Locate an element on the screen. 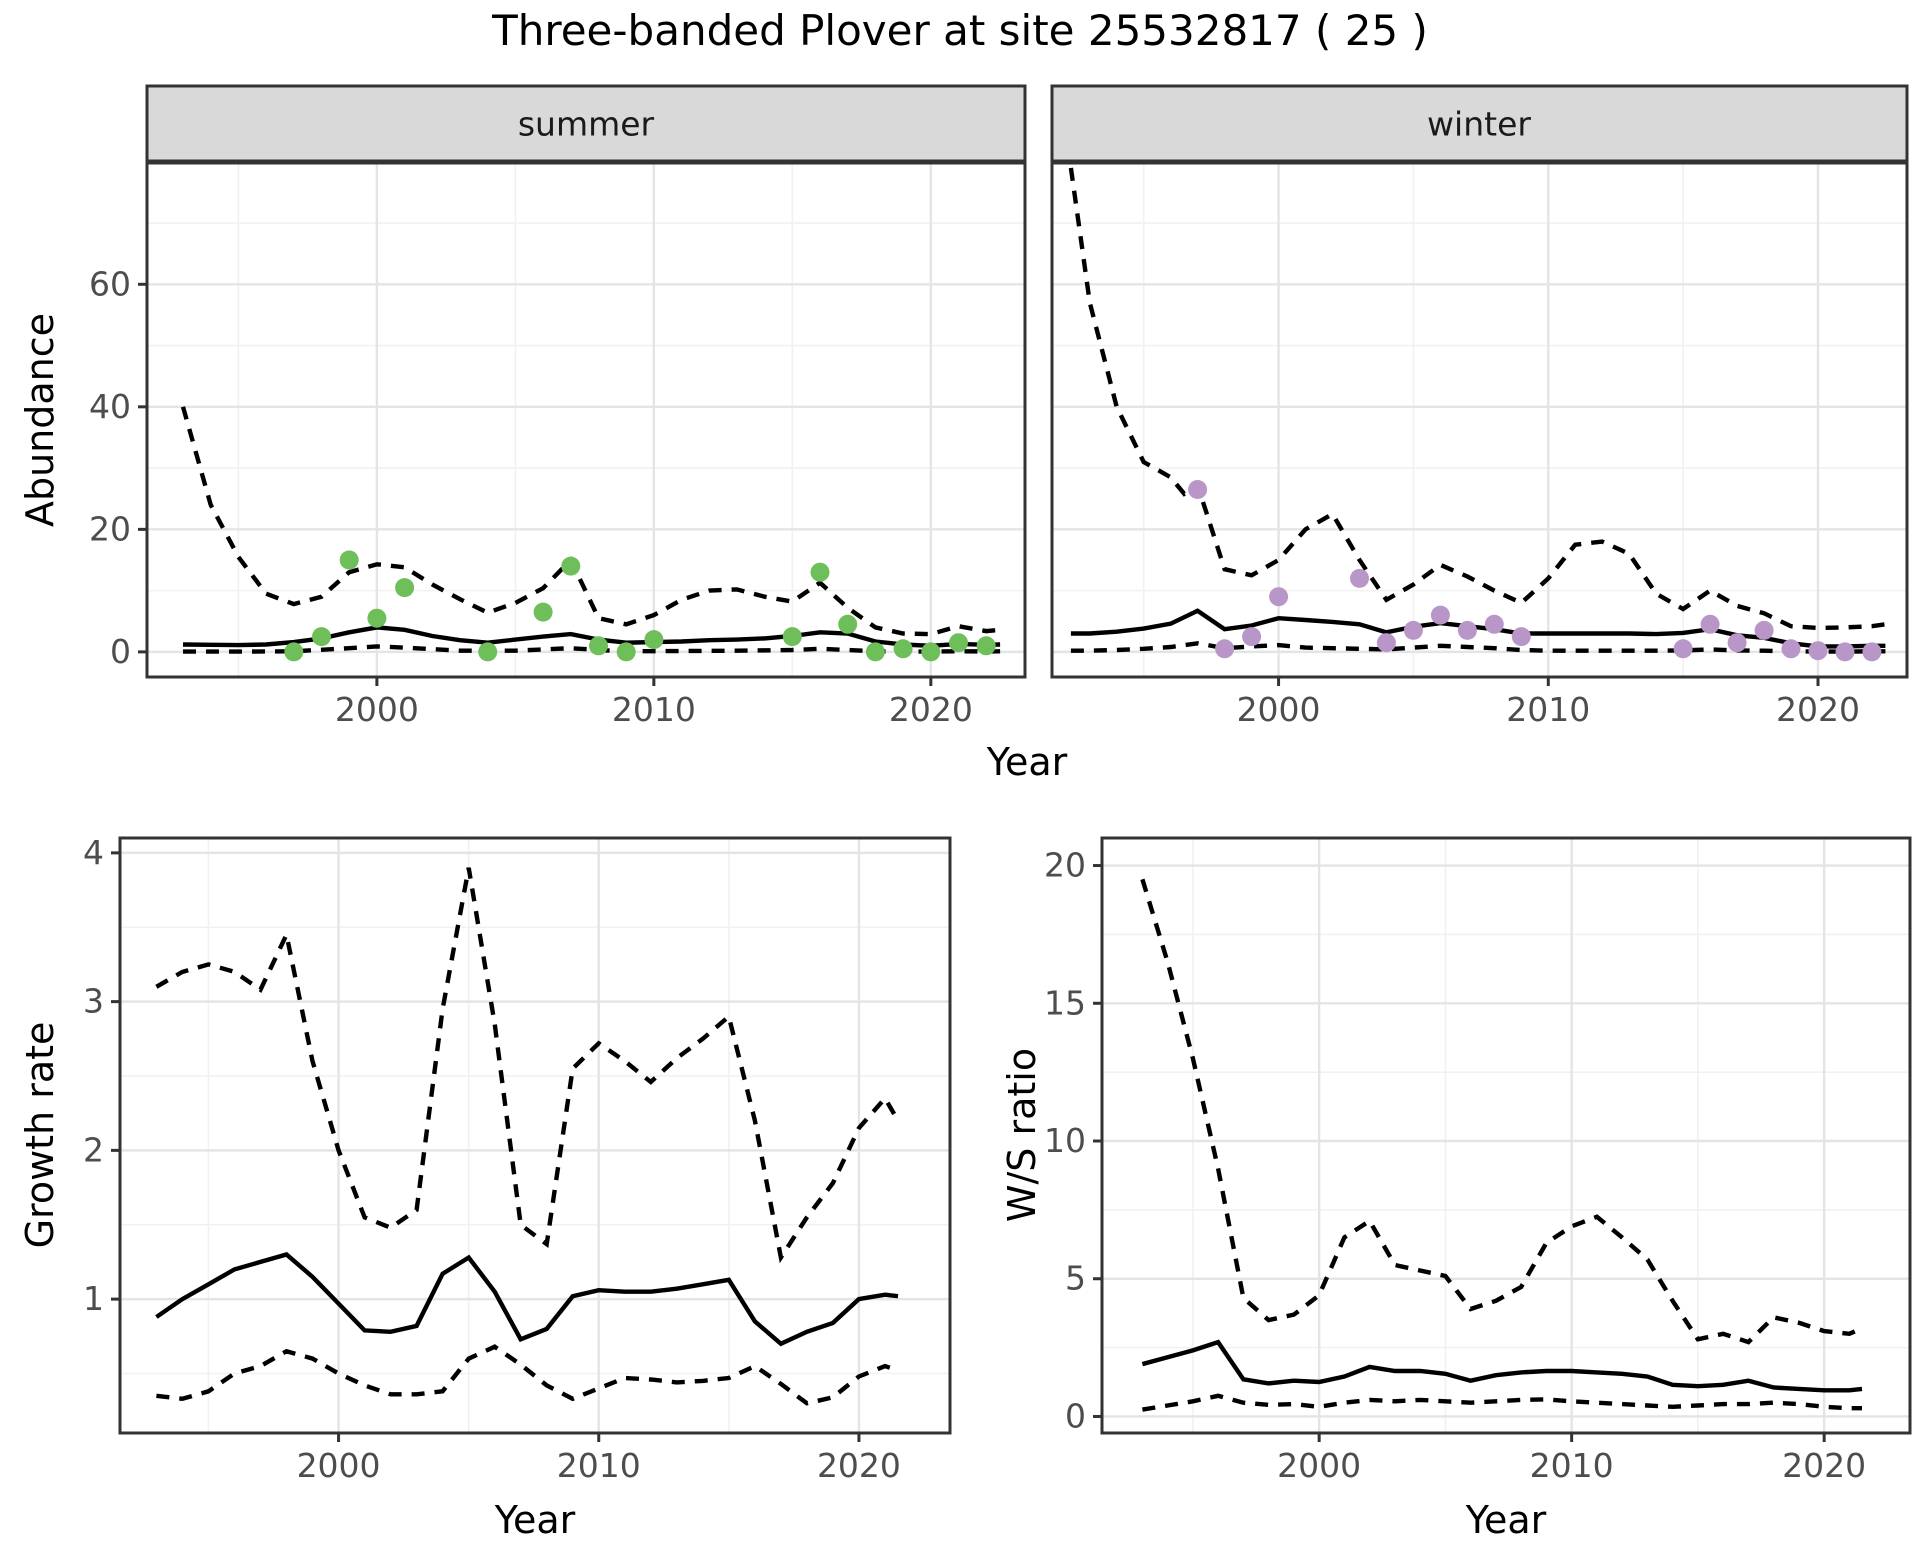 The width and height of the screenshot is (1920, 1560). y-tick-label: 2 is located at coordinates (93, 1149).